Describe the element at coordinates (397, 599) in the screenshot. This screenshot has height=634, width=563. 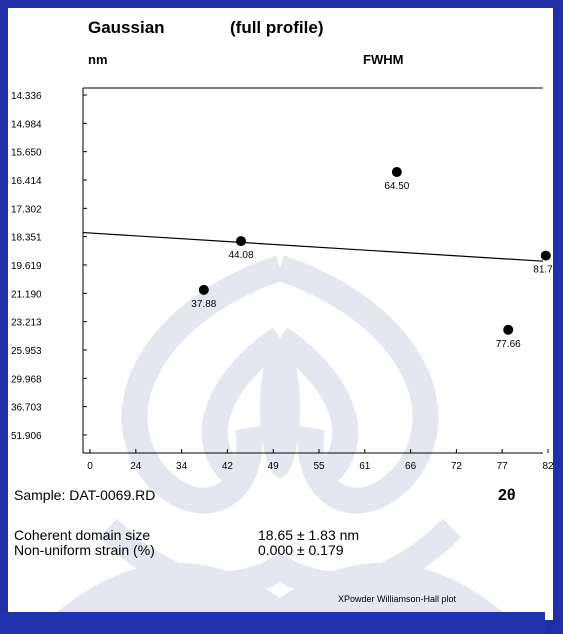
I see `credit-label: XPowder Williamson-Hall plot` at that location.